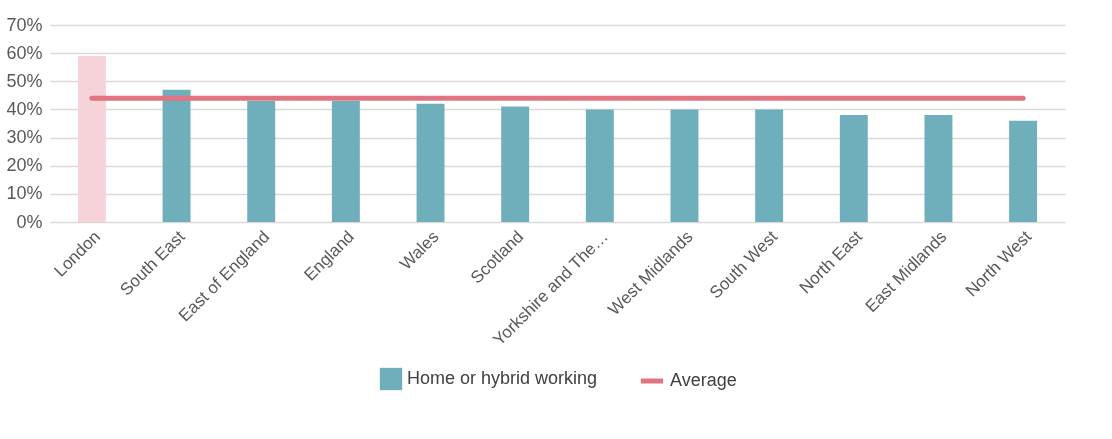 This screenshot has height=439, width=1112. Describe the element at coordinates (24, 24) in the screenshot. I see `y-tick-label: 70%` at that location.